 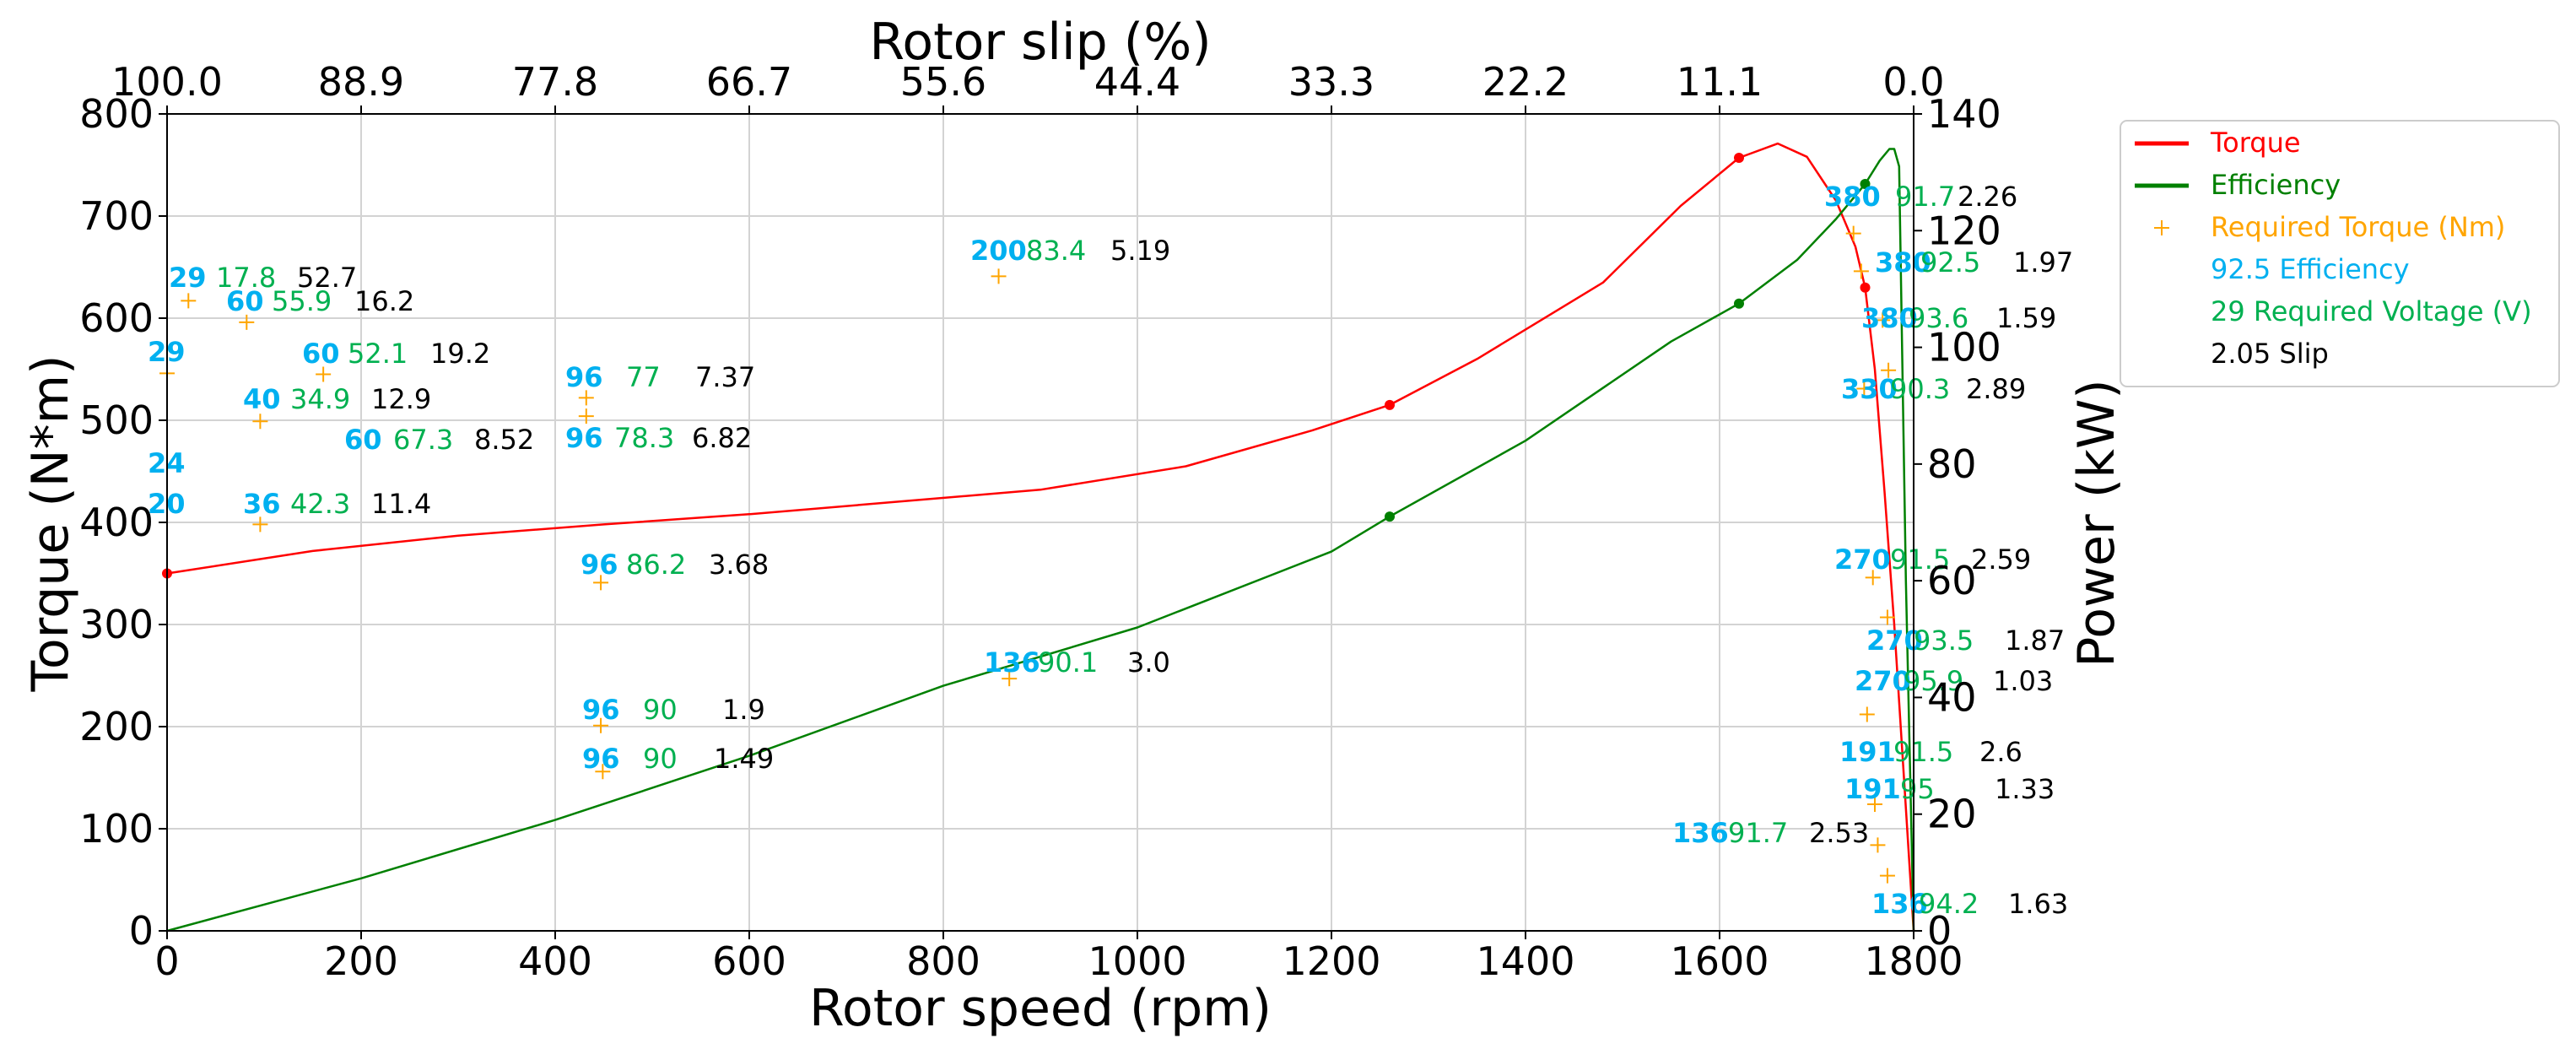 I want to click on annotation-group: 96 77 7.37, so click(x=660, y=377).